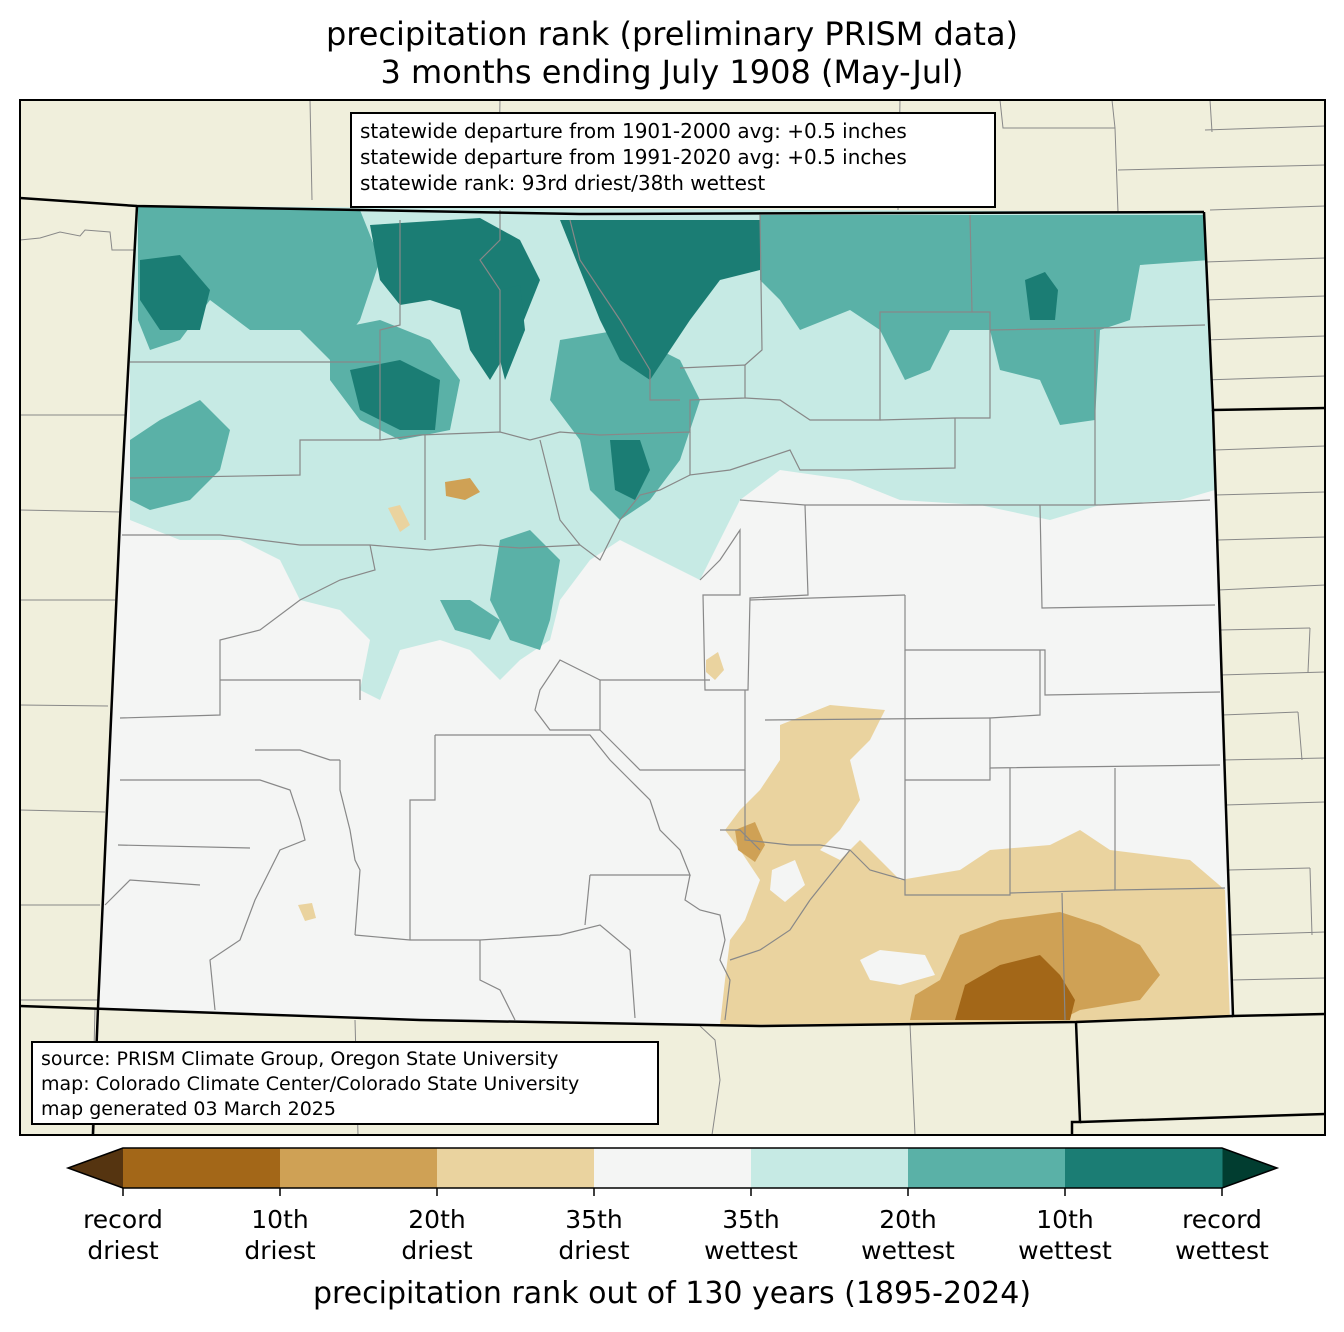 The width and height of the screenshot is (1344, 1332). I want to click on nm-ok-border, so click(1076, 1078).